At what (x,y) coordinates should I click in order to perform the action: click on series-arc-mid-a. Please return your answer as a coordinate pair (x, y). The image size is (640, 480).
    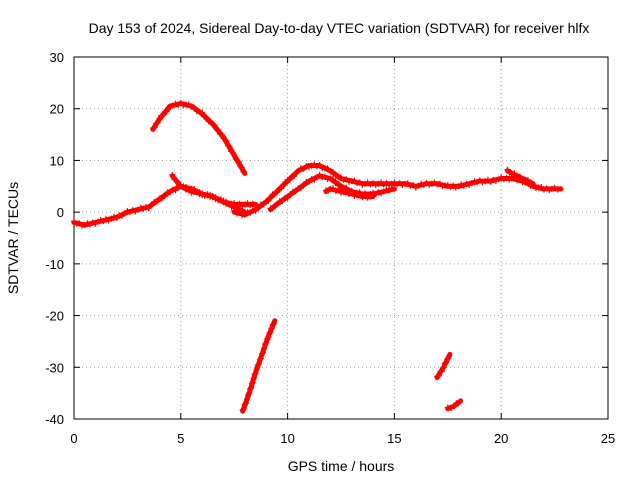
    Looking at the image, I should click on (208, 193).